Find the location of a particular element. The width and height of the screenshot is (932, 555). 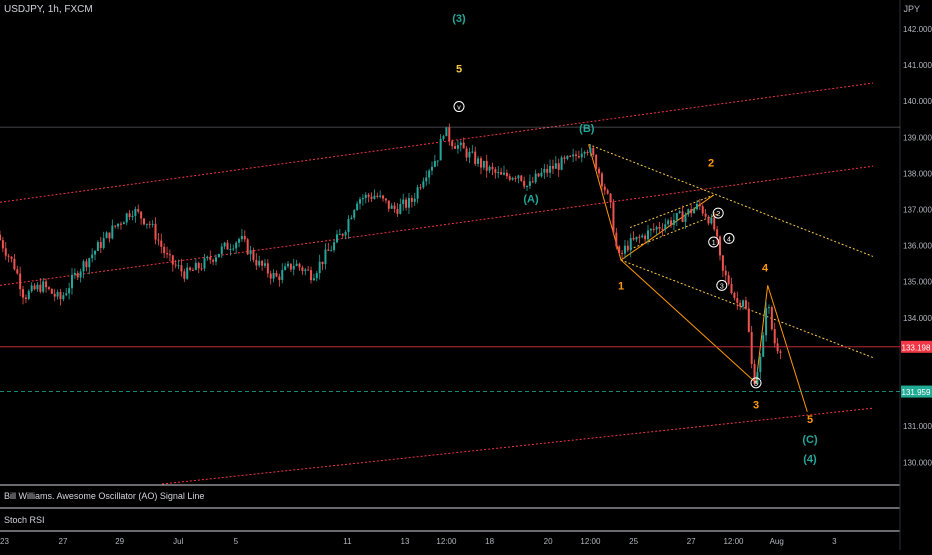

y-tick-label: 136.000 is located at coordinates (917, 246).